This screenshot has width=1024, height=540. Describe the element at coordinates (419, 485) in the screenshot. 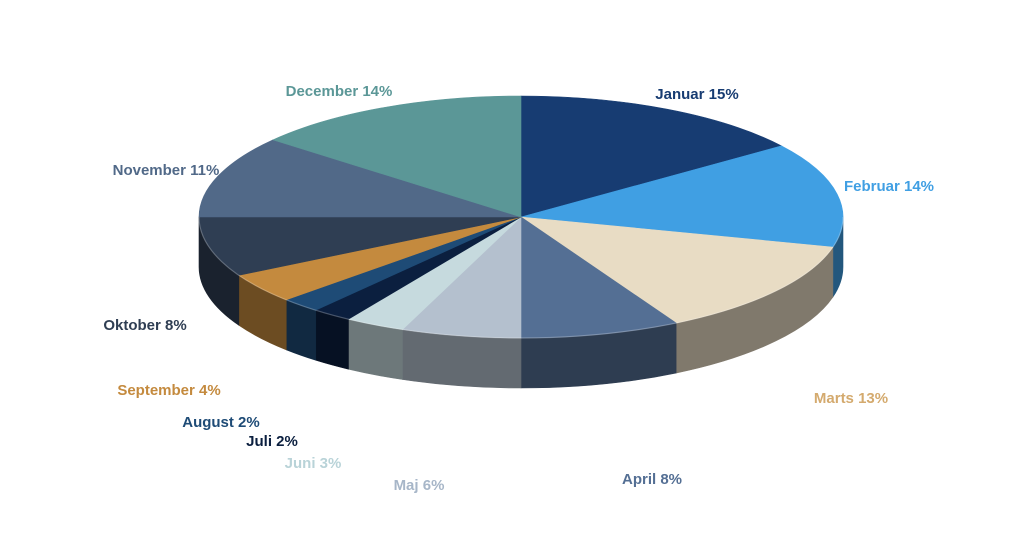

I see `label-maj: Maj 6%` at that location.